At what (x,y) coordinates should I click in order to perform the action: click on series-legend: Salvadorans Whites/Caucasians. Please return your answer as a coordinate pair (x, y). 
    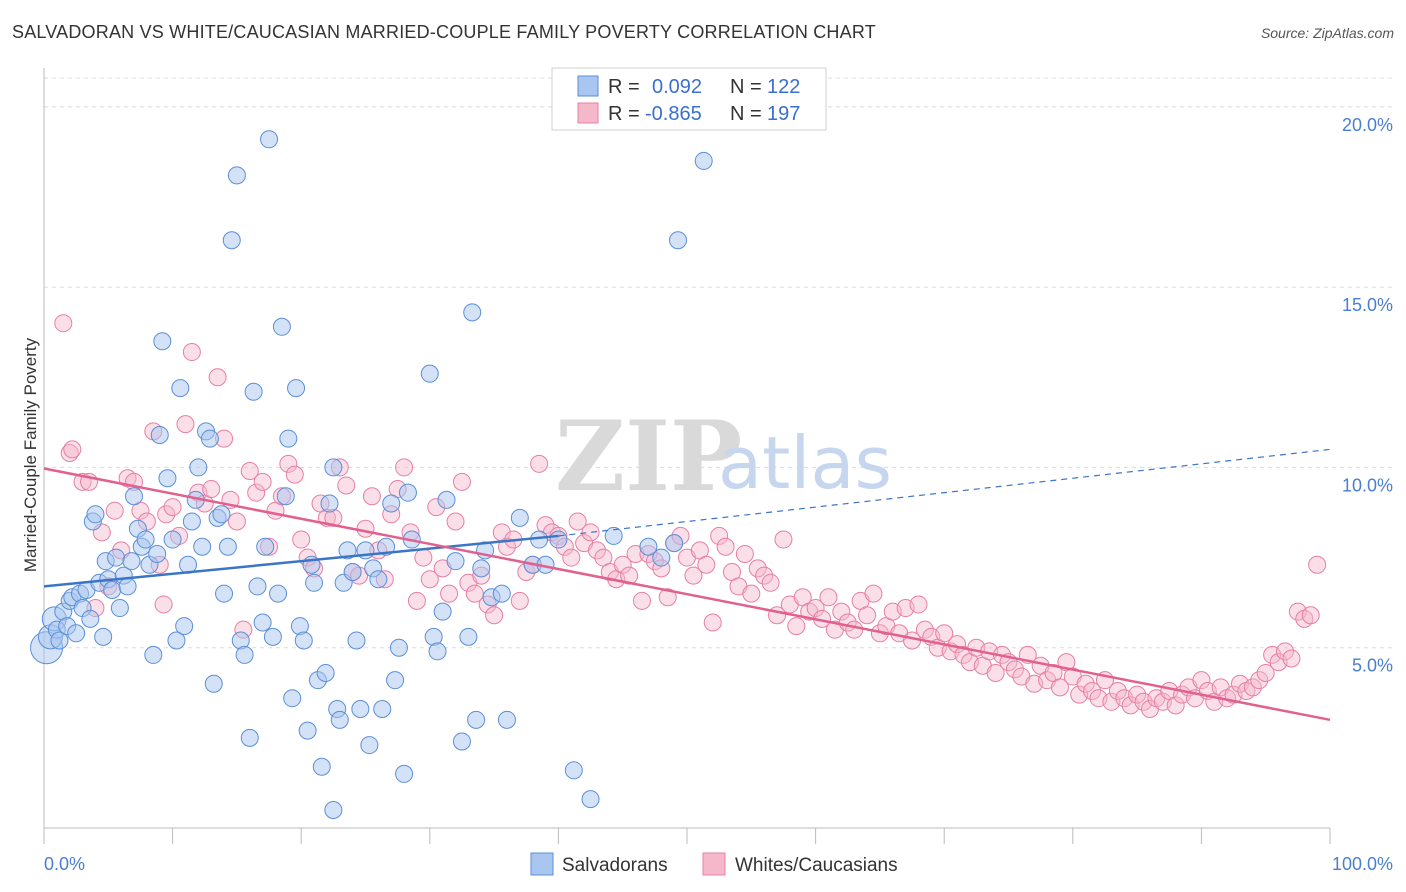
    Looking at the image, I should click on (714, 864).